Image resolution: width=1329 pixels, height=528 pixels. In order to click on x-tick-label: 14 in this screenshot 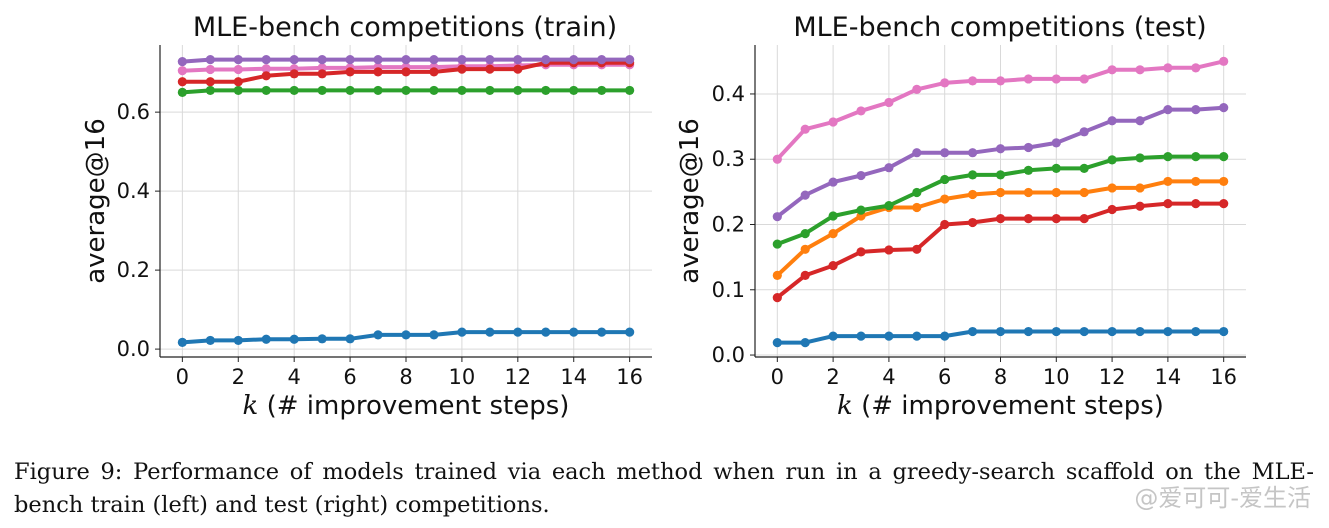, I will do `click(1168, 377)`.